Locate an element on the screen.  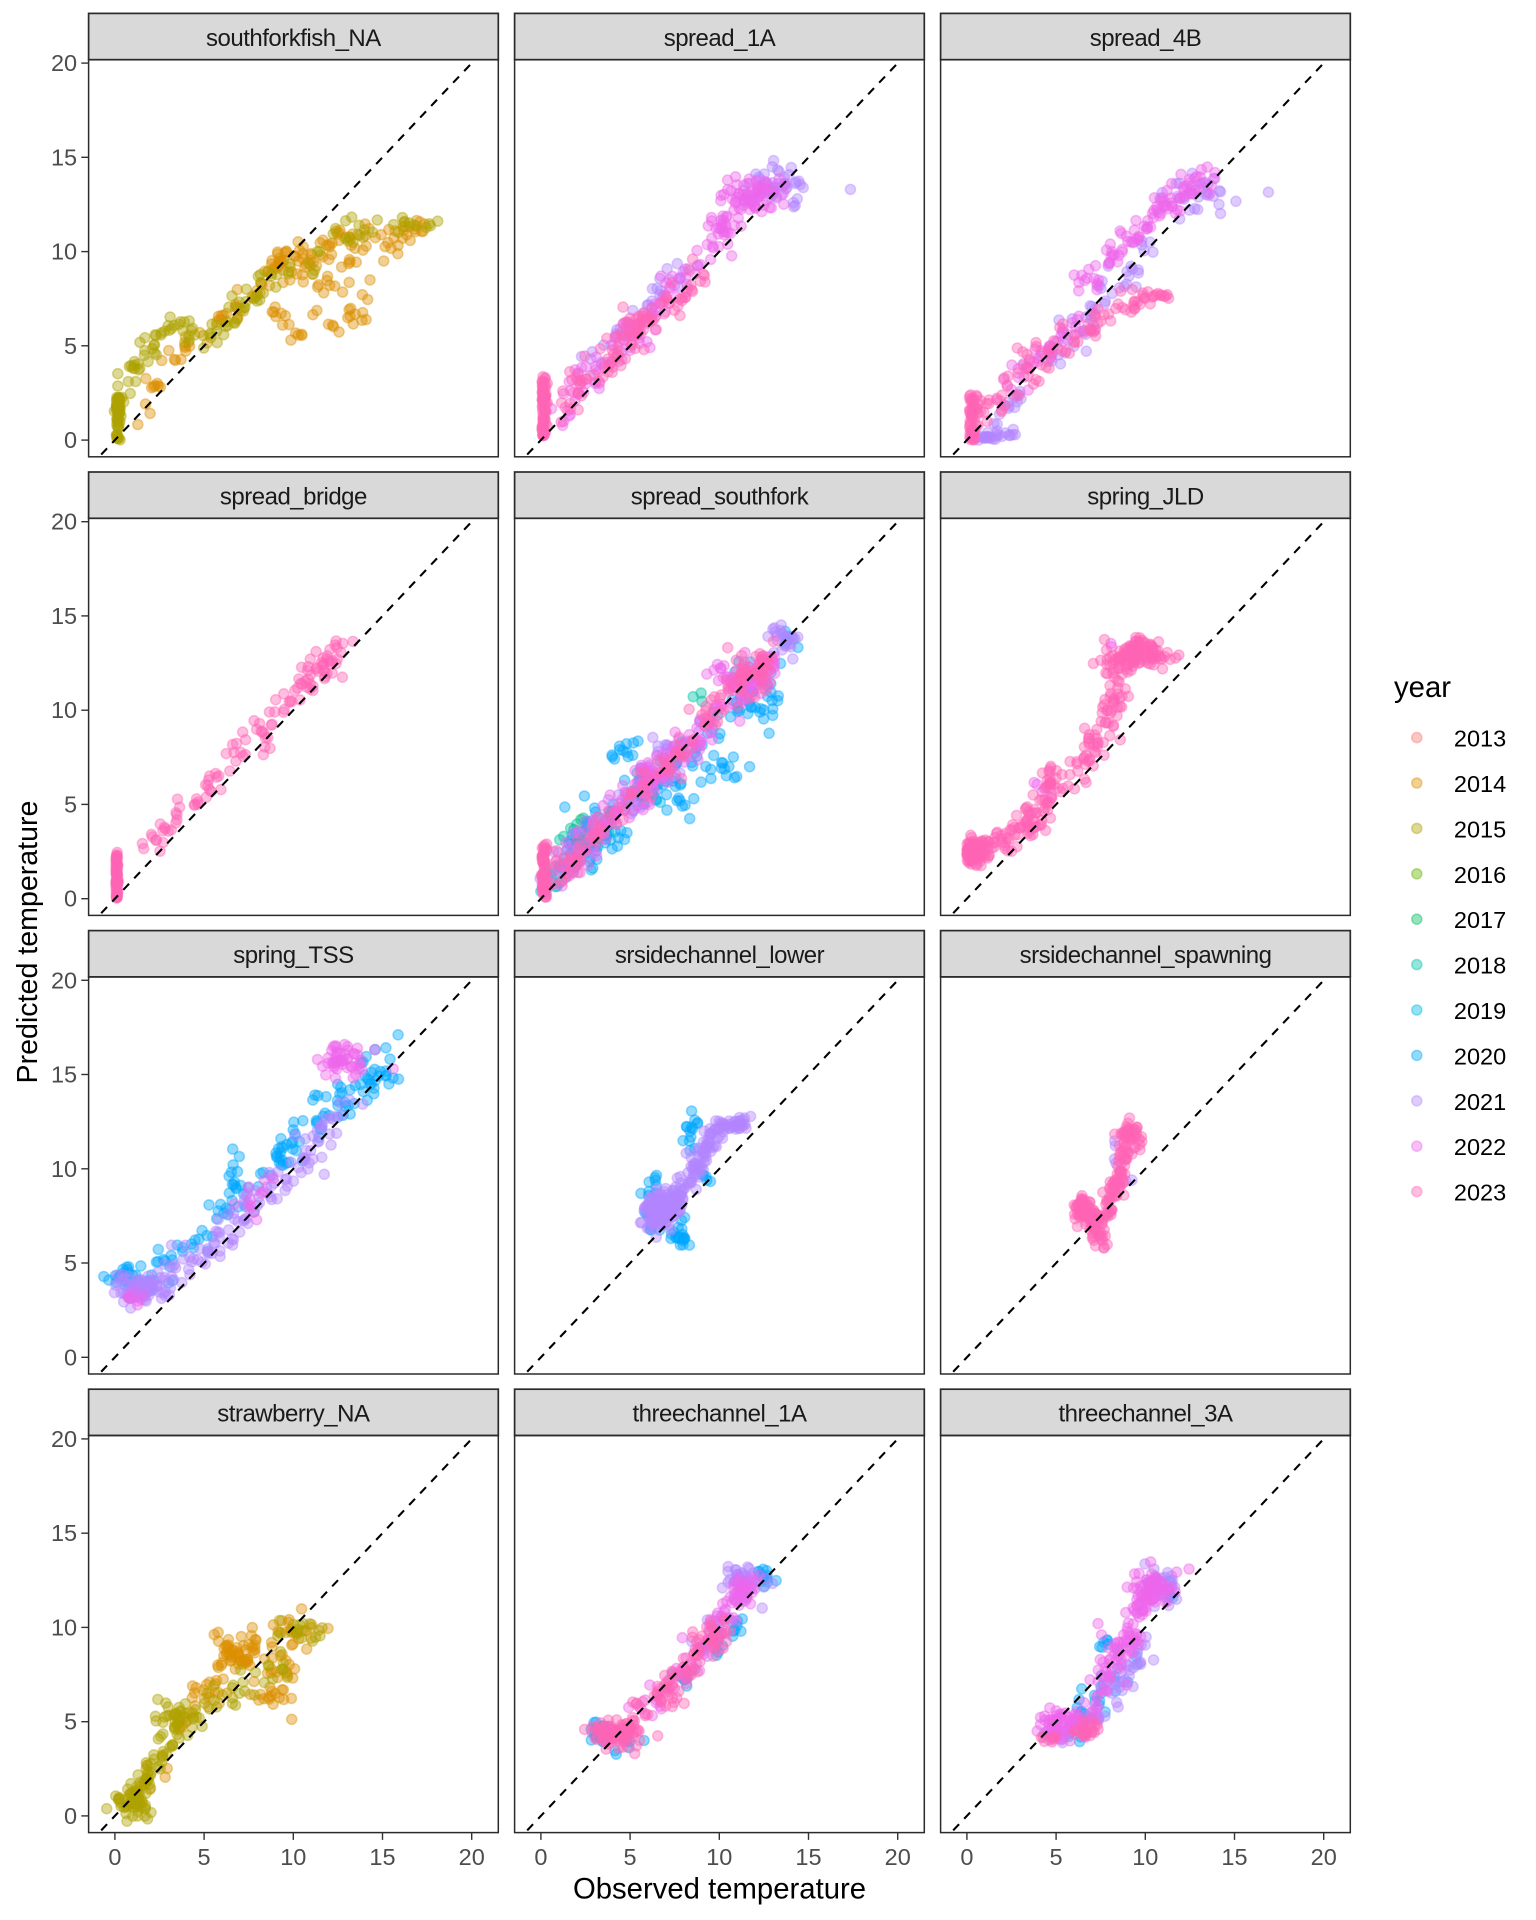
svg-text: srsidechannel_lower is located at coordinates (720, 955).